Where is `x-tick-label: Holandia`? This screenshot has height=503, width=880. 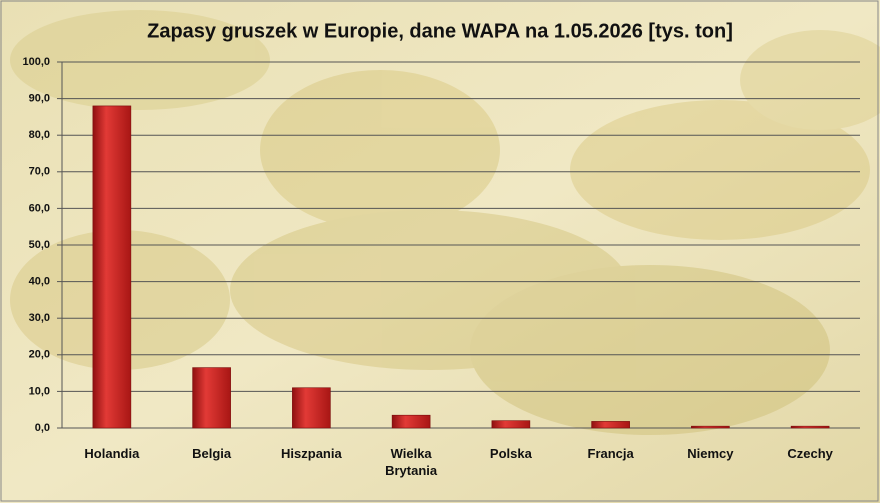 x-tick-label: Holandia is located at coordinates (112, 453).